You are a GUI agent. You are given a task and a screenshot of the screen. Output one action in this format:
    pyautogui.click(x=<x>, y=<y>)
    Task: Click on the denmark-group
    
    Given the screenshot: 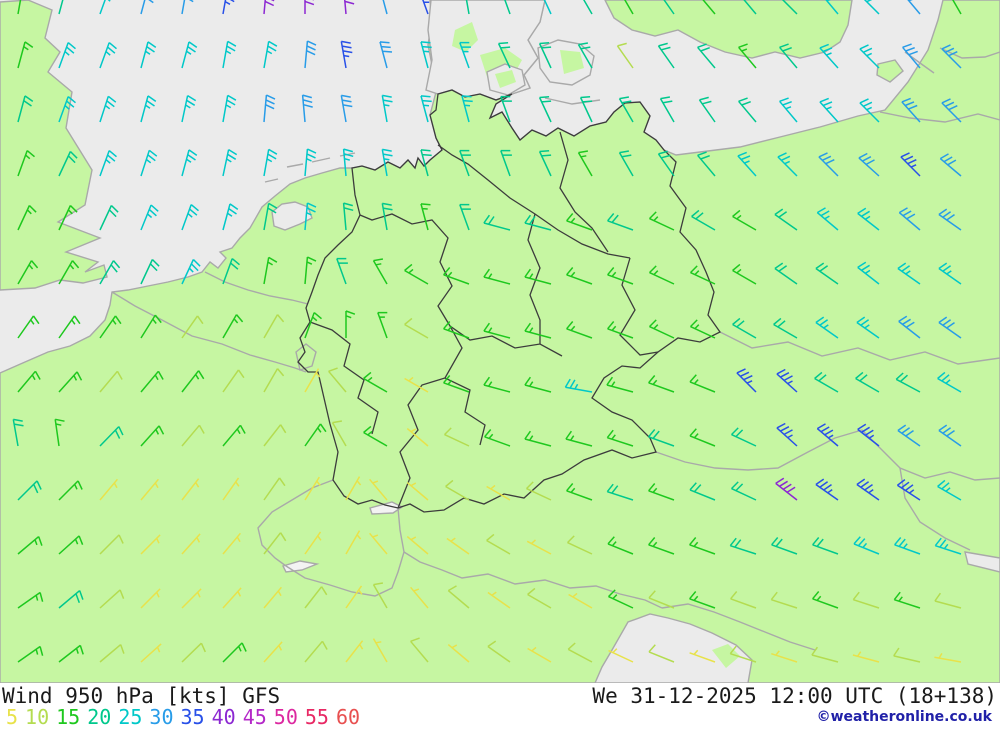 What is the action you would take?
    pyautogui.click(x=513, y=52)
    